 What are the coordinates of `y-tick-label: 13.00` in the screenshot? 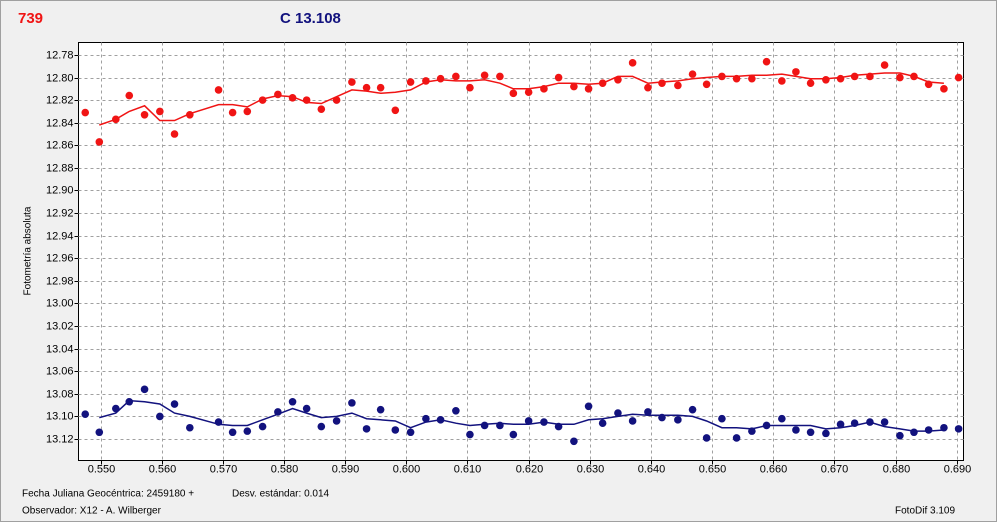 It's located at (60, 303).